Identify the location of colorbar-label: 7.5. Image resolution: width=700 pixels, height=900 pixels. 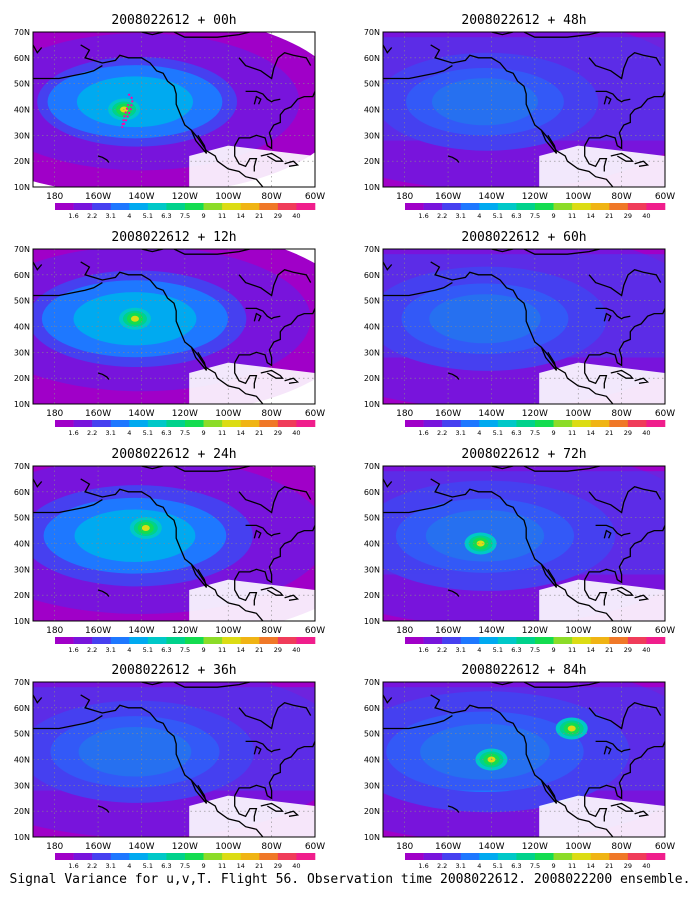
(535, 433).